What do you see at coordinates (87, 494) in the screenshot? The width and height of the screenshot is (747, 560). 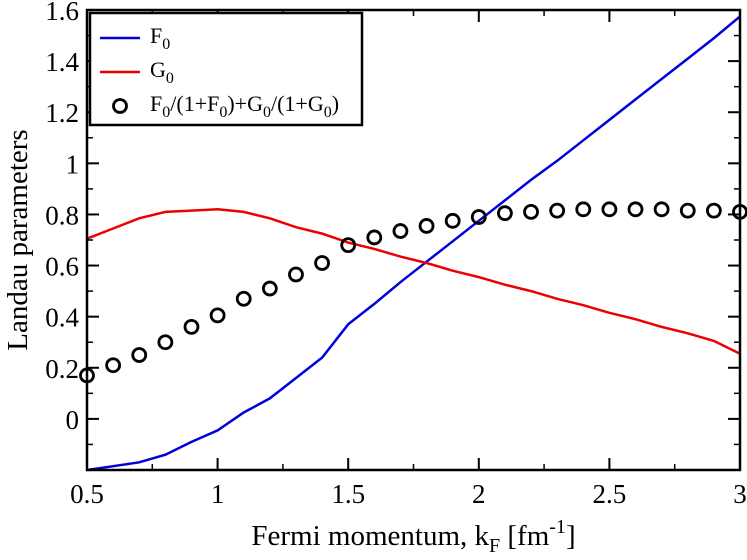 I see `x-tick-label: 0.5` at bounding box center [87, 494].